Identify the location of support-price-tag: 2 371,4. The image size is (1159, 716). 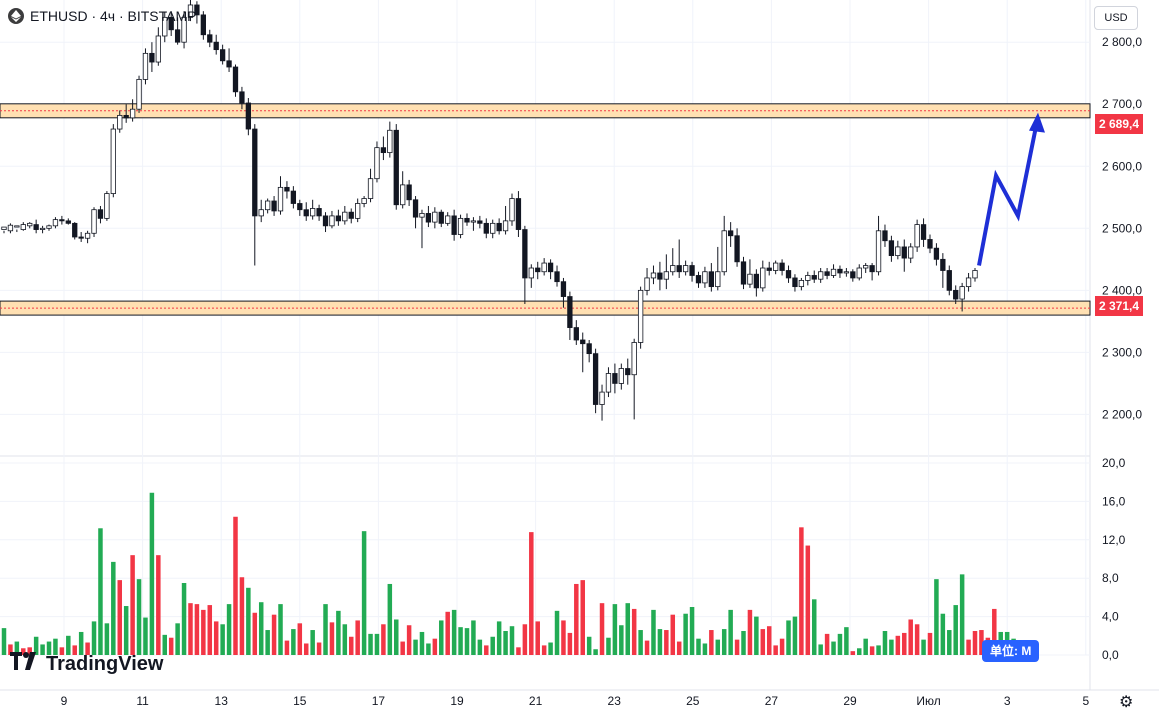
(1119, 306).